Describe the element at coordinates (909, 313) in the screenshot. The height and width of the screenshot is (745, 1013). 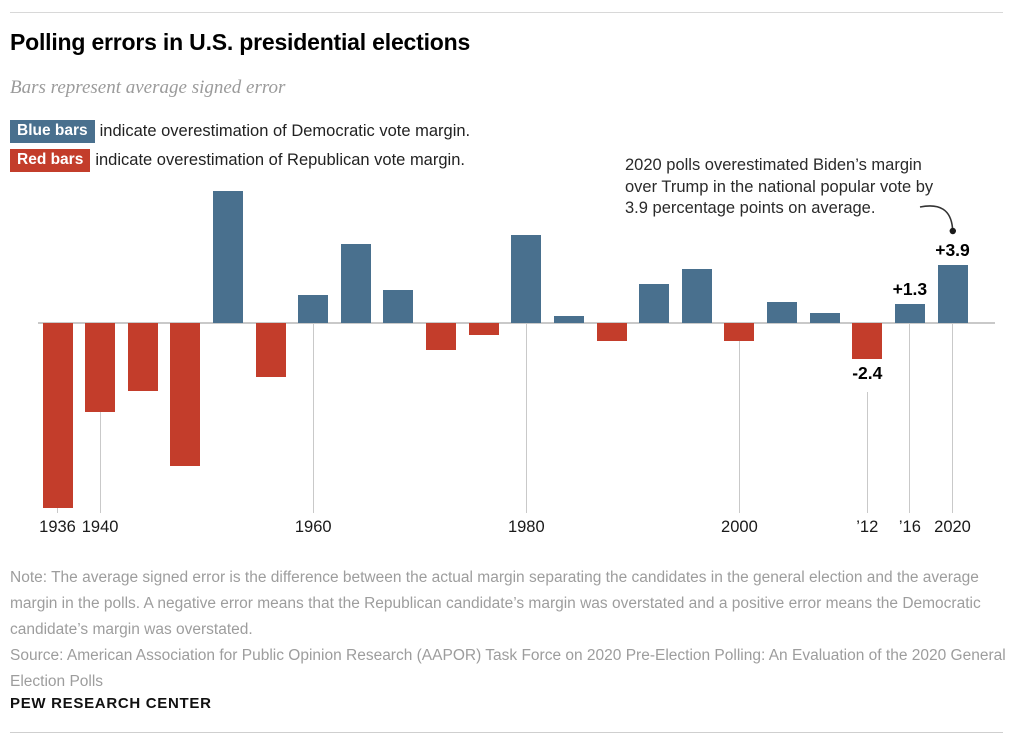
I see `bar-2016` at that location.